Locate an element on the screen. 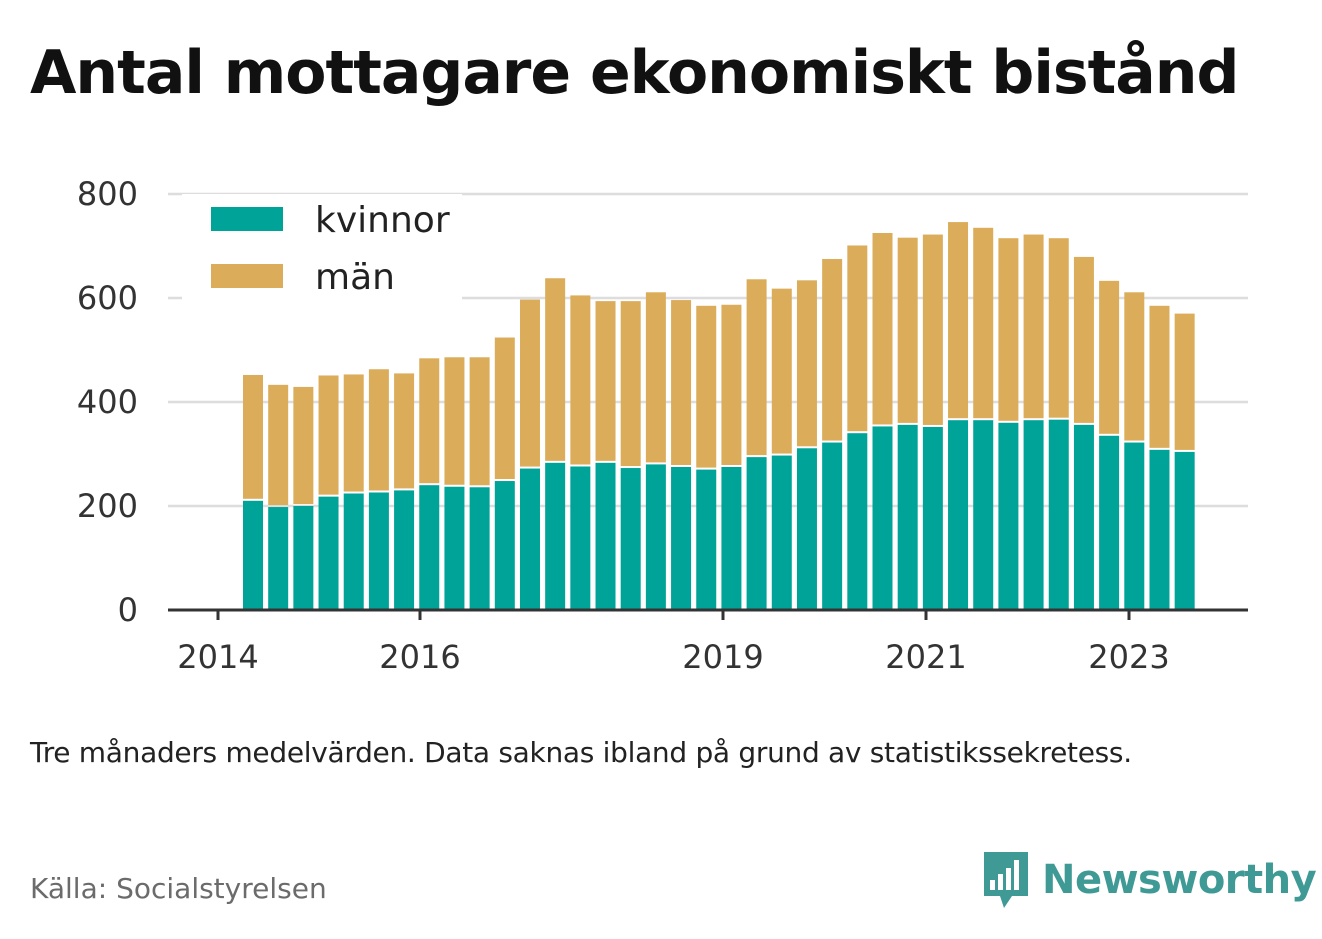  legend-label: kvinnor is located at coordinates (382, 220).